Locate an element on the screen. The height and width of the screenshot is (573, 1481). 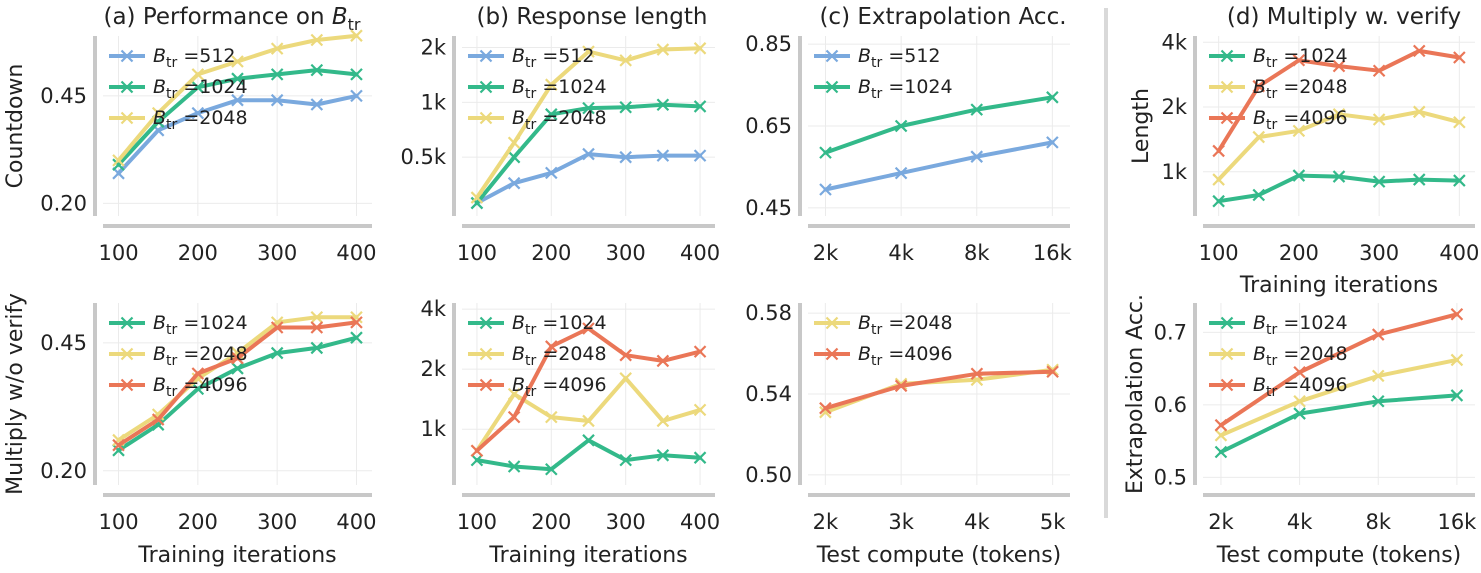
y-tick-label: 0.45 is located at coordinates (63, 343).